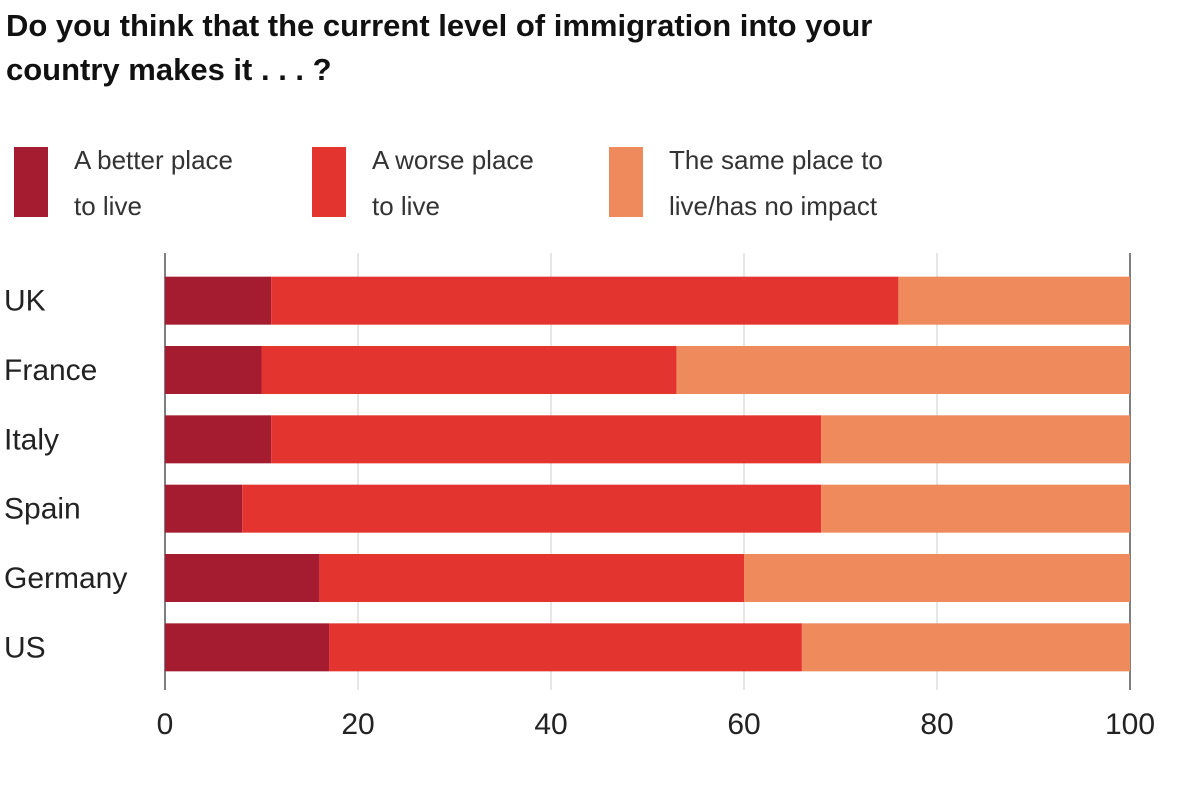  What do you see at coordinates (31, 439) in the screenshot?
I see `y-tick-label: Italy` at bounding box center [31, 439].